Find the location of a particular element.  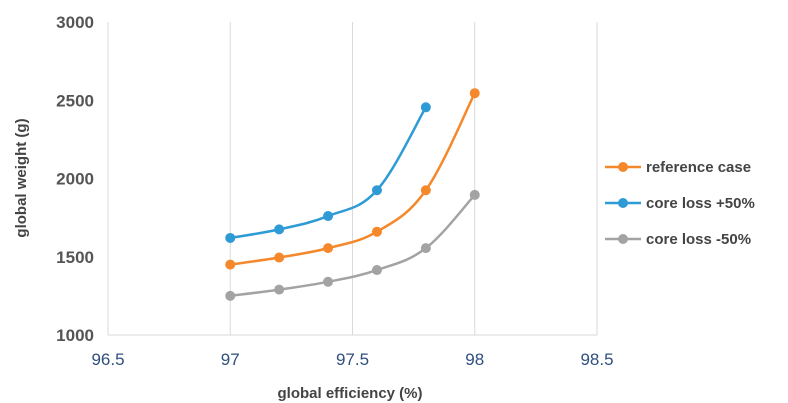

y-tick-label: 2500 is located at coordinates (75, 100).